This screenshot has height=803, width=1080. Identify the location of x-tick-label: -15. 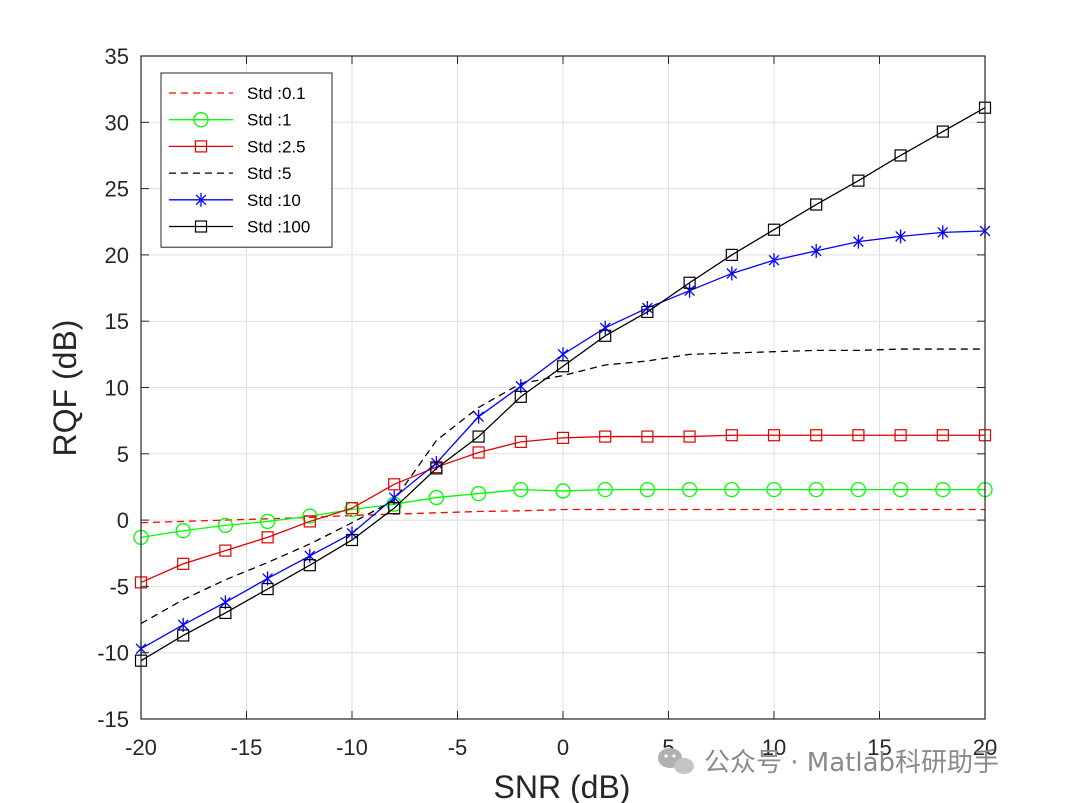
(247, 747).